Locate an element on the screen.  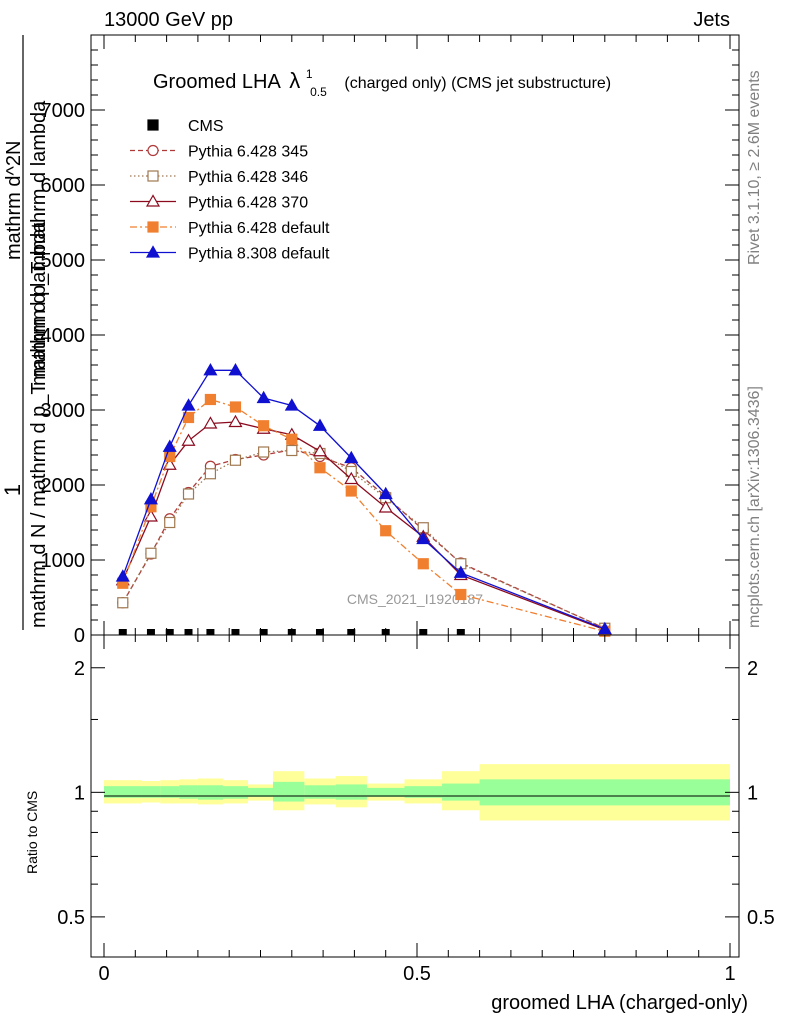
ratio-y-tick-label: 1 is located at coordinates (79, 793).